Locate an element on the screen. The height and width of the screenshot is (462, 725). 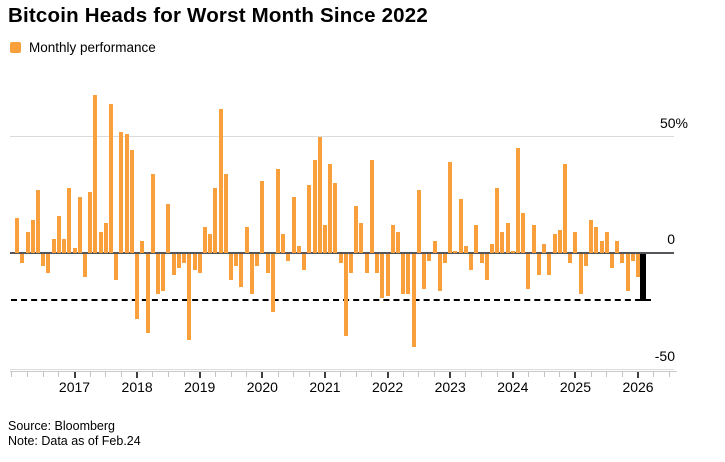
x-tick-major-2022 is located at coordinates (387, 375).